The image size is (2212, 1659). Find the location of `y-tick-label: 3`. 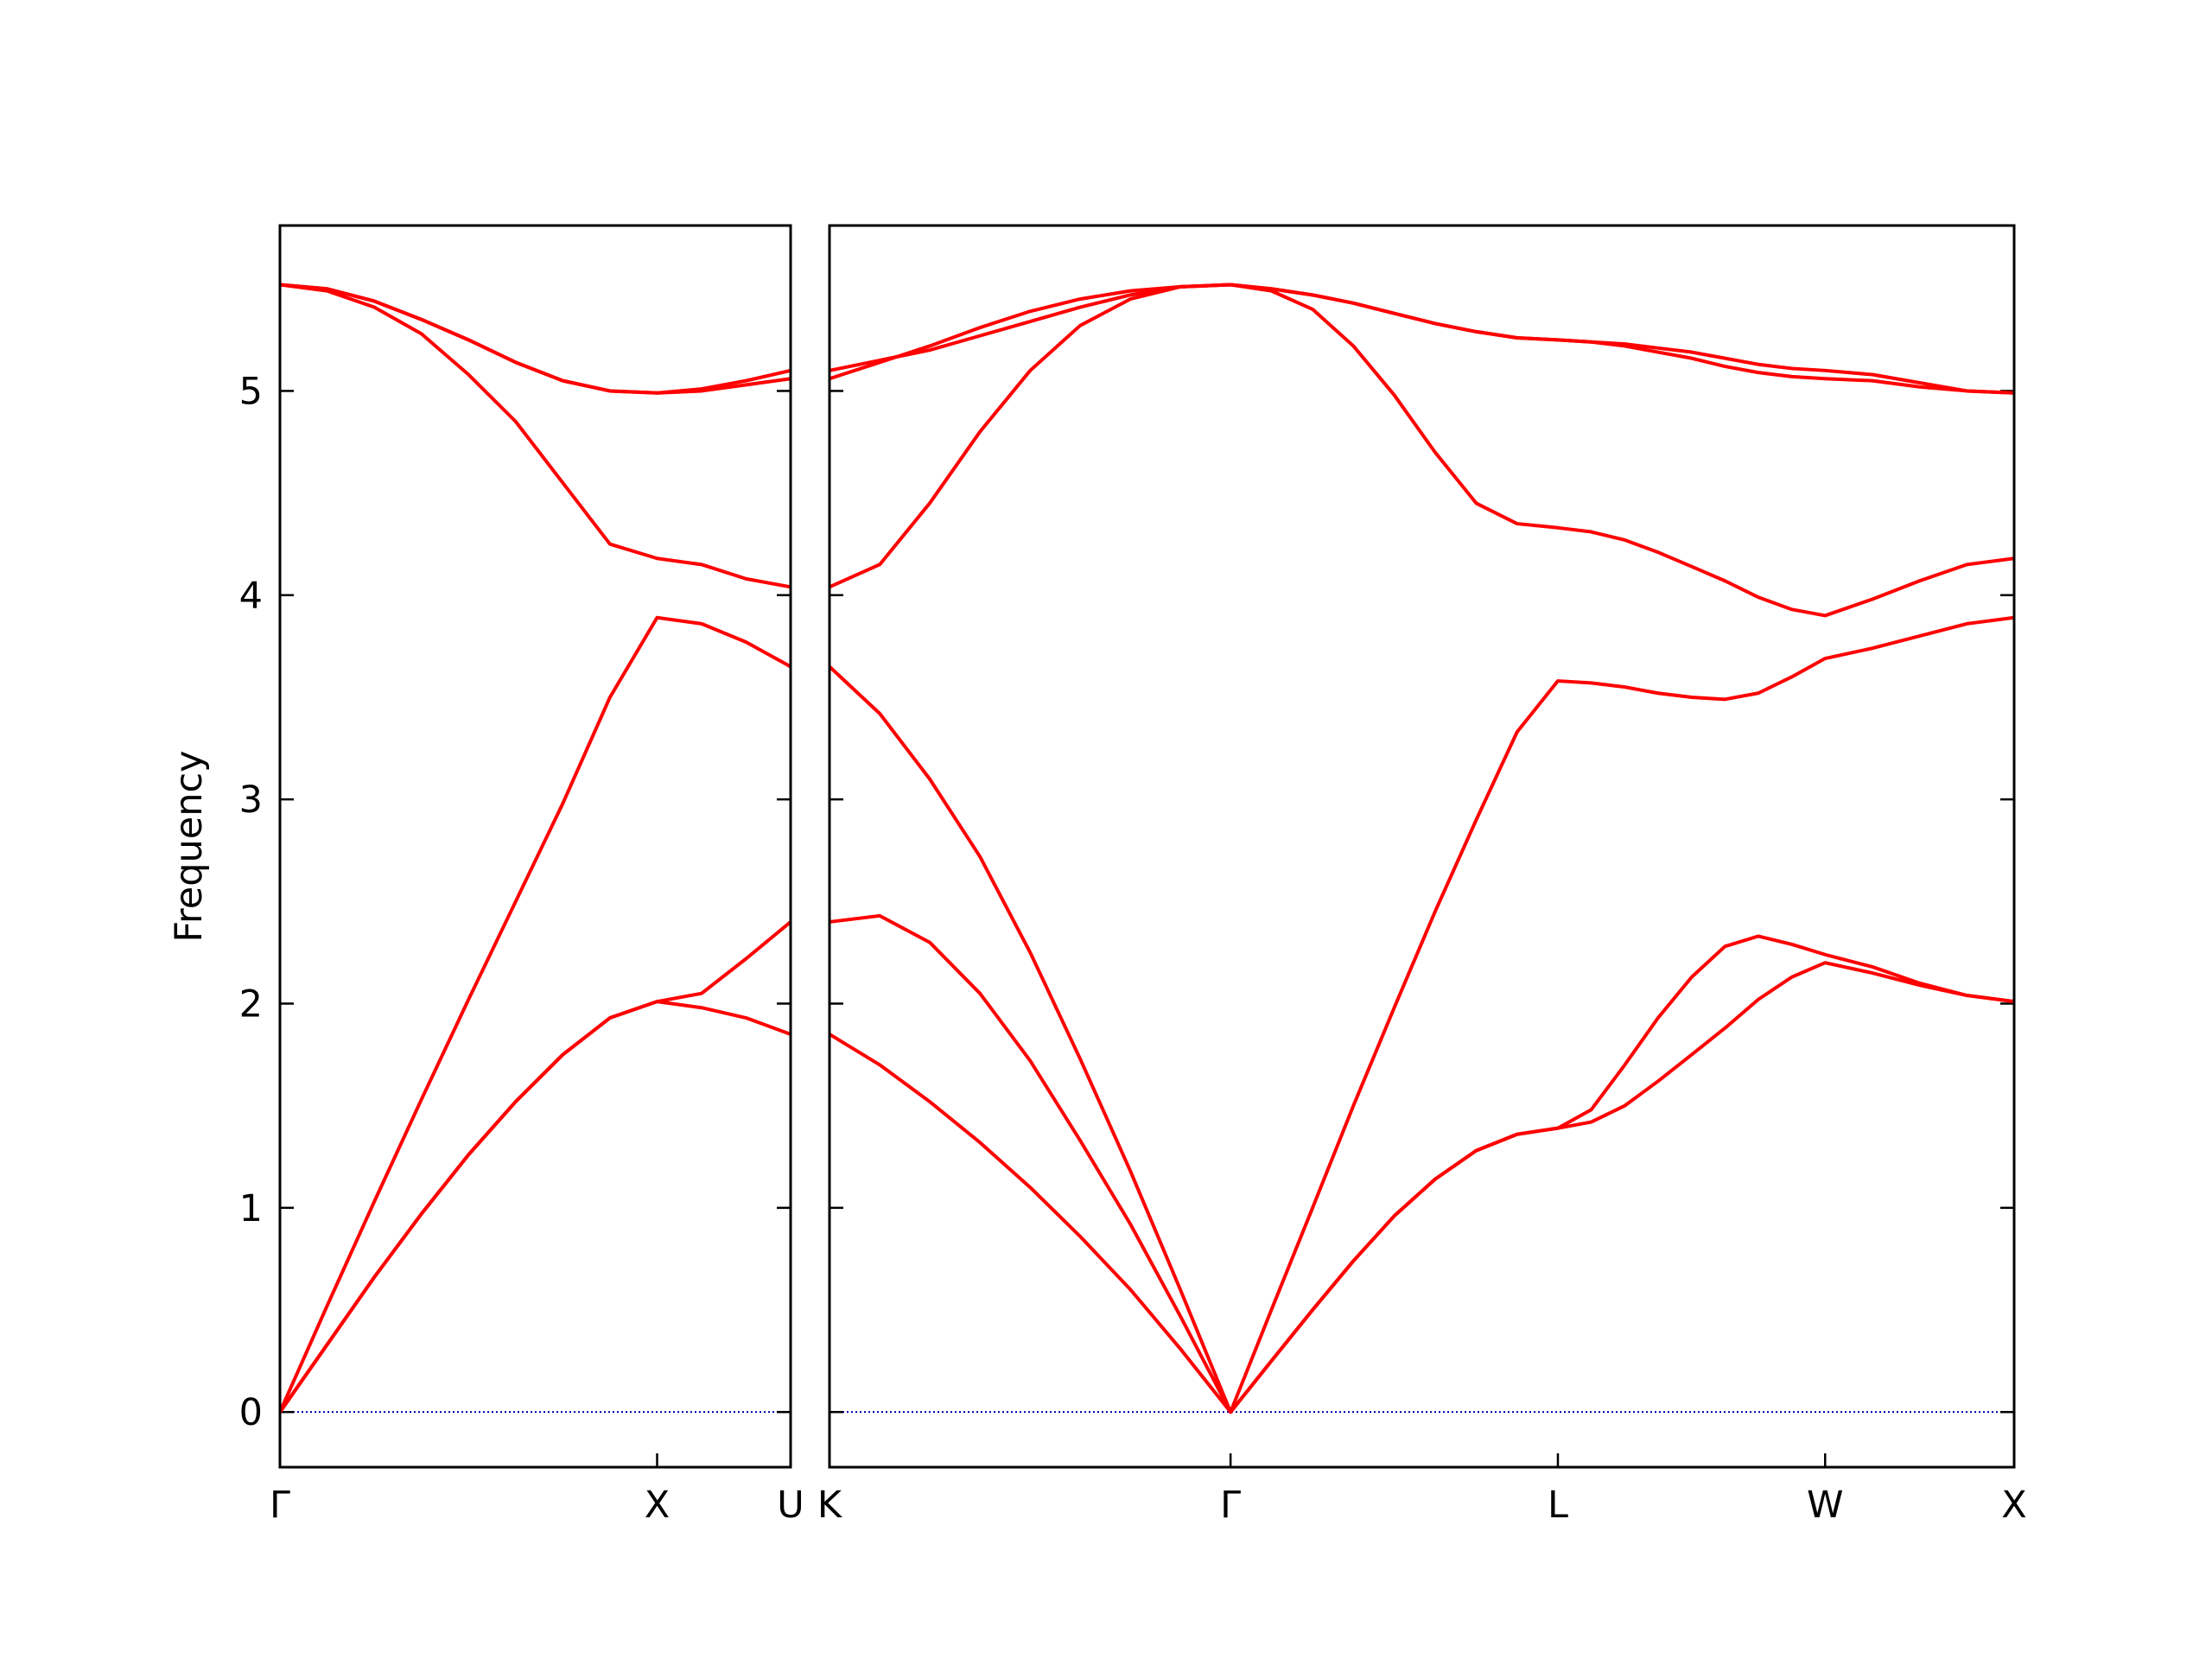

y-tick-label: 3 is located at coordinates (251, 800).